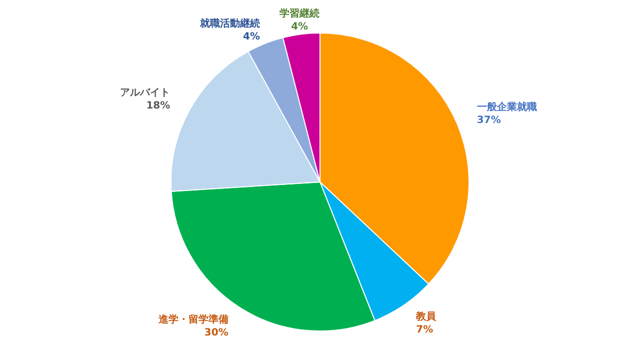 Image resolution: width=640 pixels, height=347 pixels. What do you see at coordinates (506, 107) in the screenshot?
I see `slice-label: 一般企業就職` at bounding box center [506, 107].